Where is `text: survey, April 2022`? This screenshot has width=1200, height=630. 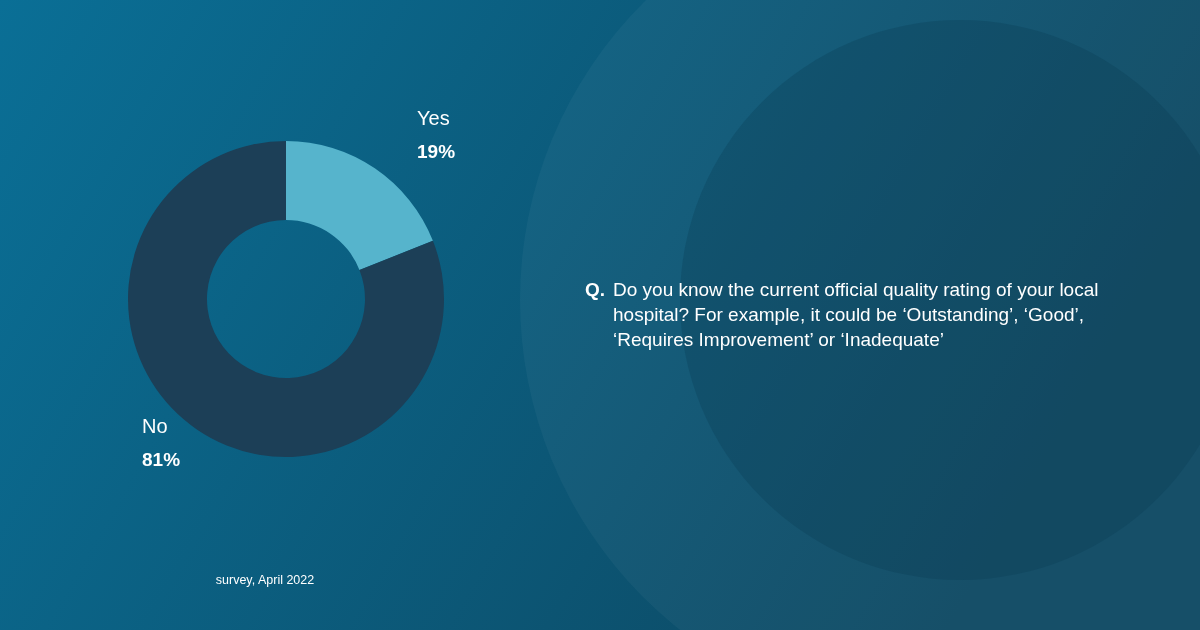 text: survey, April 2022 is located at coordinates (265, 580).